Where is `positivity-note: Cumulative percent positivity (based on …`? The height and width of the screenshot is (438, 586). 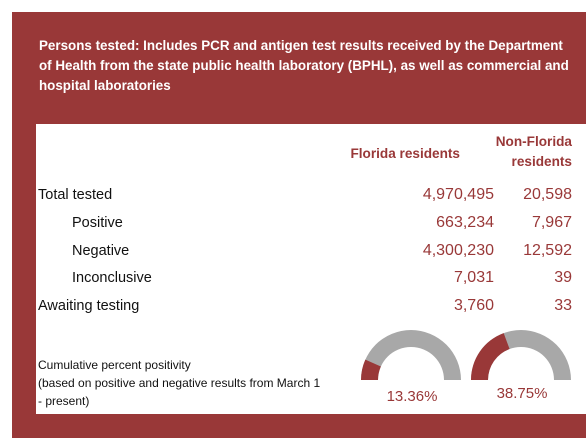 positivity-note: Cumulative percent positivity (based on … is located at coordinates (198, 383).